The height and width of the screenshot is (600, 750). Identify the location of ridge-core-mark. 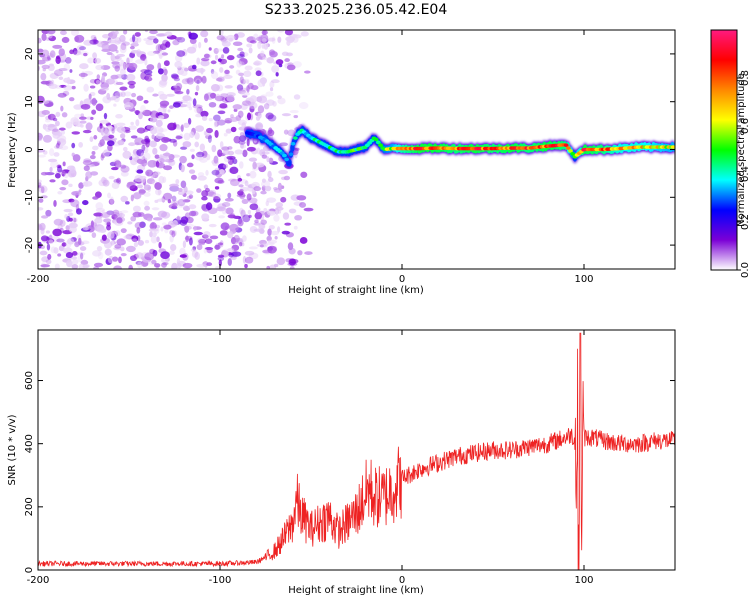
(568, 148).